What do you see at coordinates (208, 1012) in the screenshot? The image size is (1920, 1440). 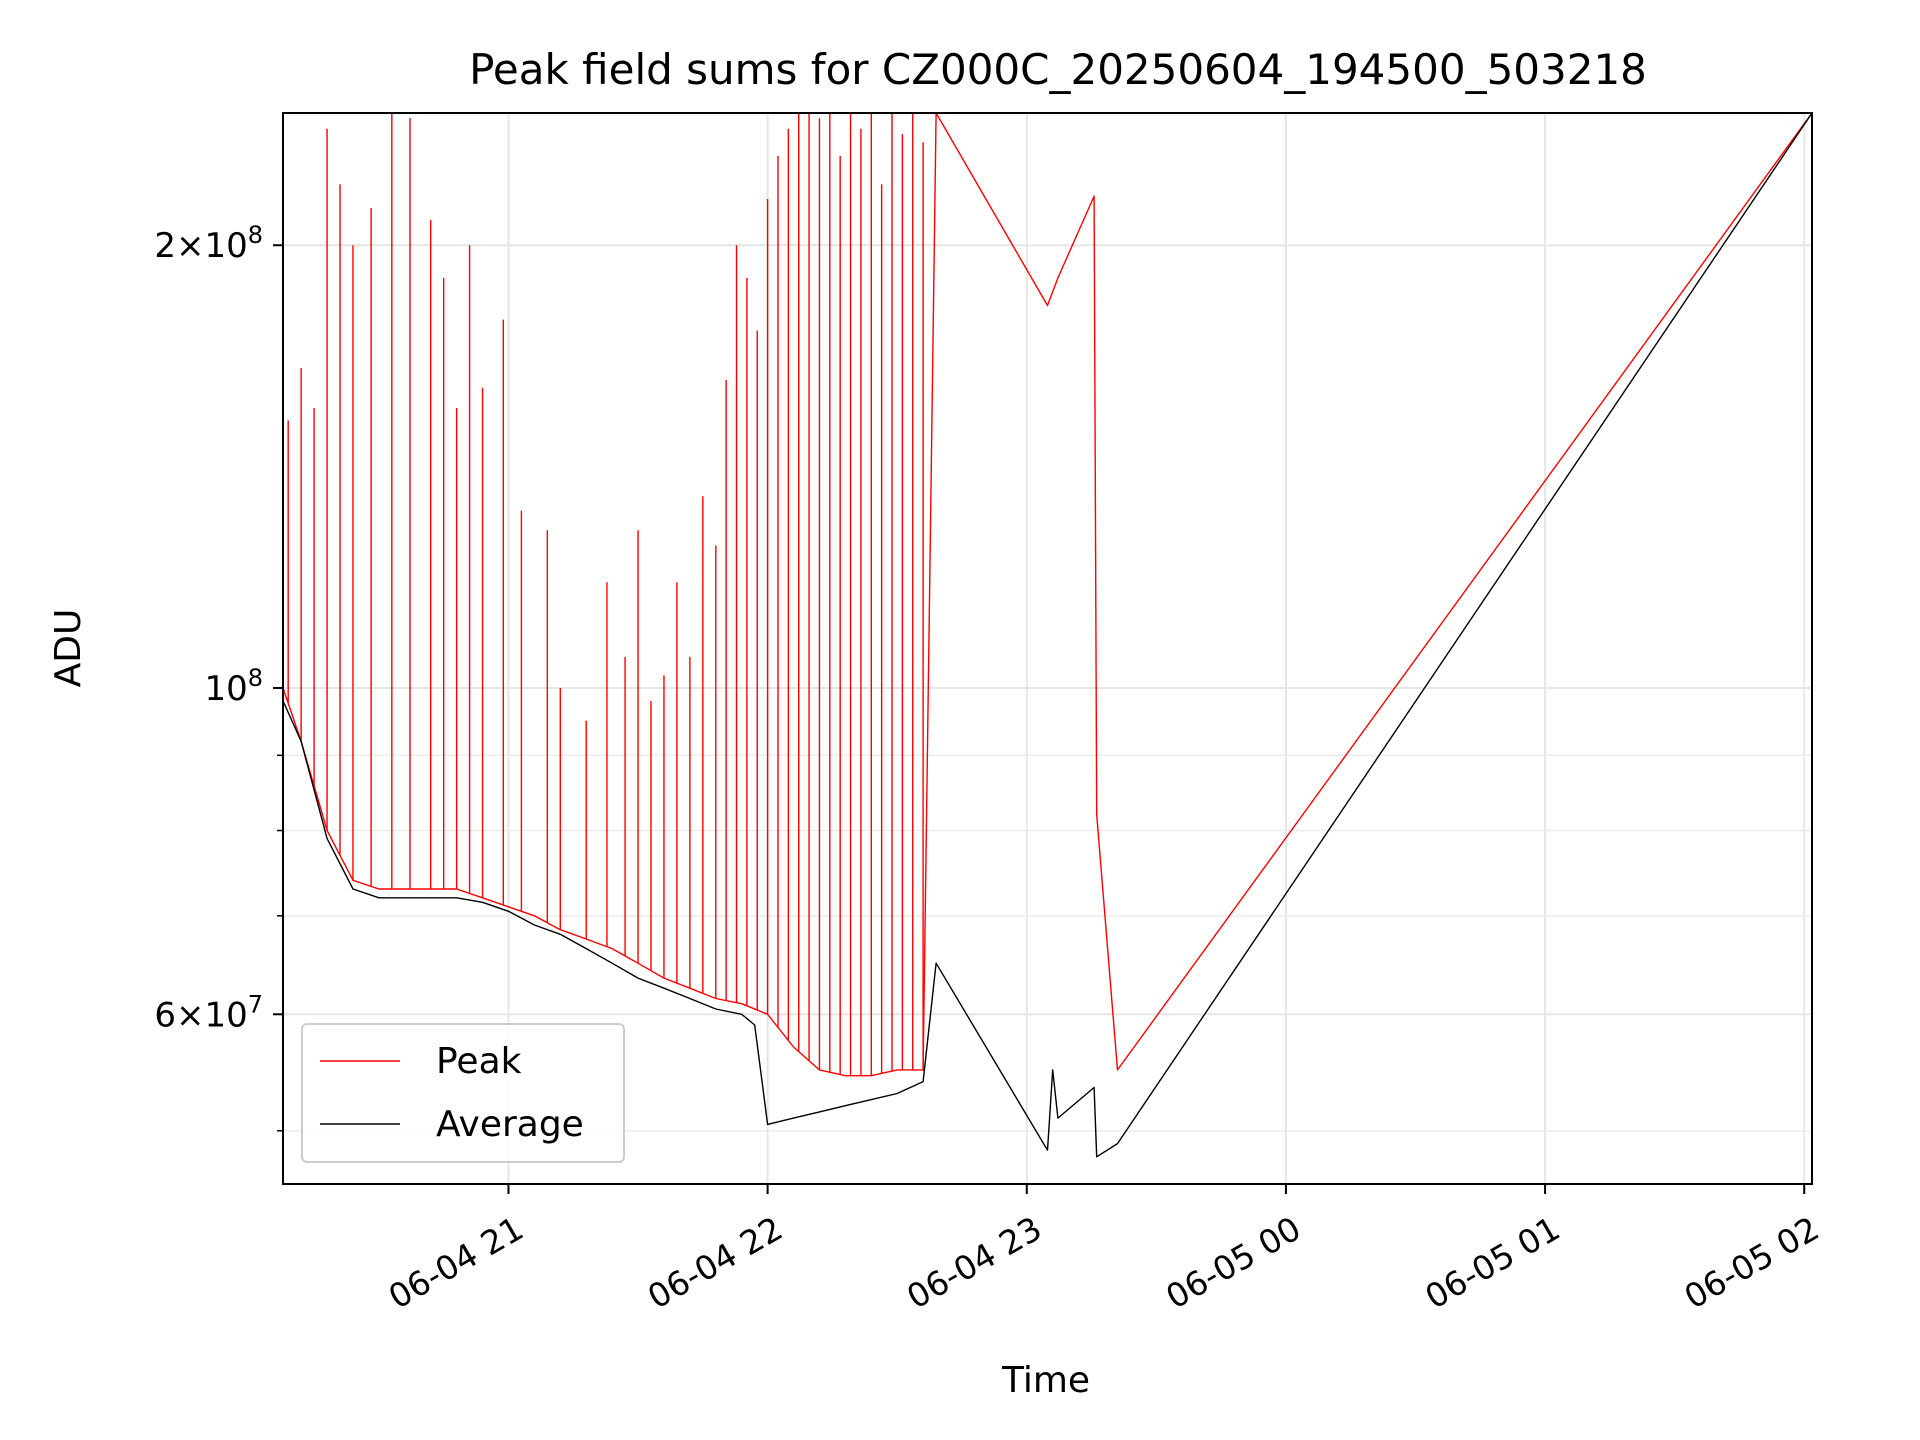 I see `y-tick-label-0: 6×107` at bounding box center [208, 1012].